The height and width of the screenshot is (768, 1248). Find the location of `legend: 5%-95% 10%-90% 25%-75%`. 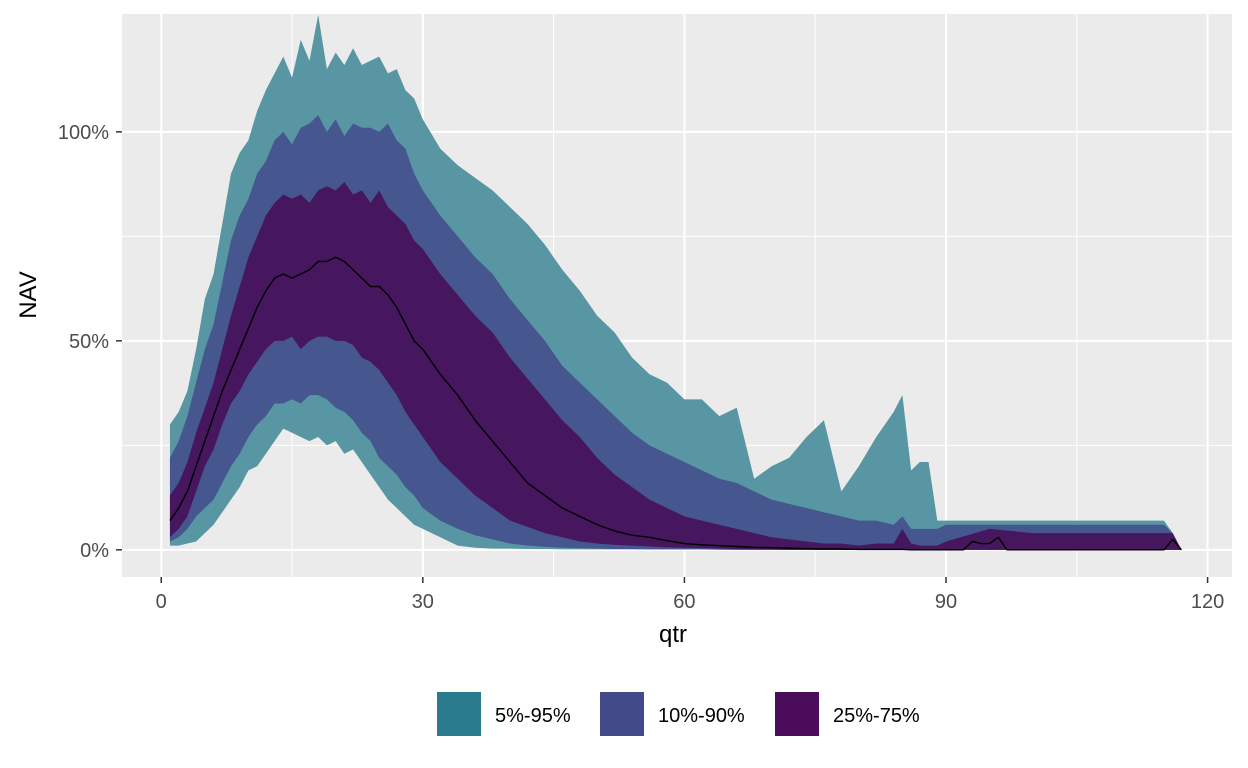

legend: 5%-95% 10%-90% 25%-75% is located at coordinates (678, 714).